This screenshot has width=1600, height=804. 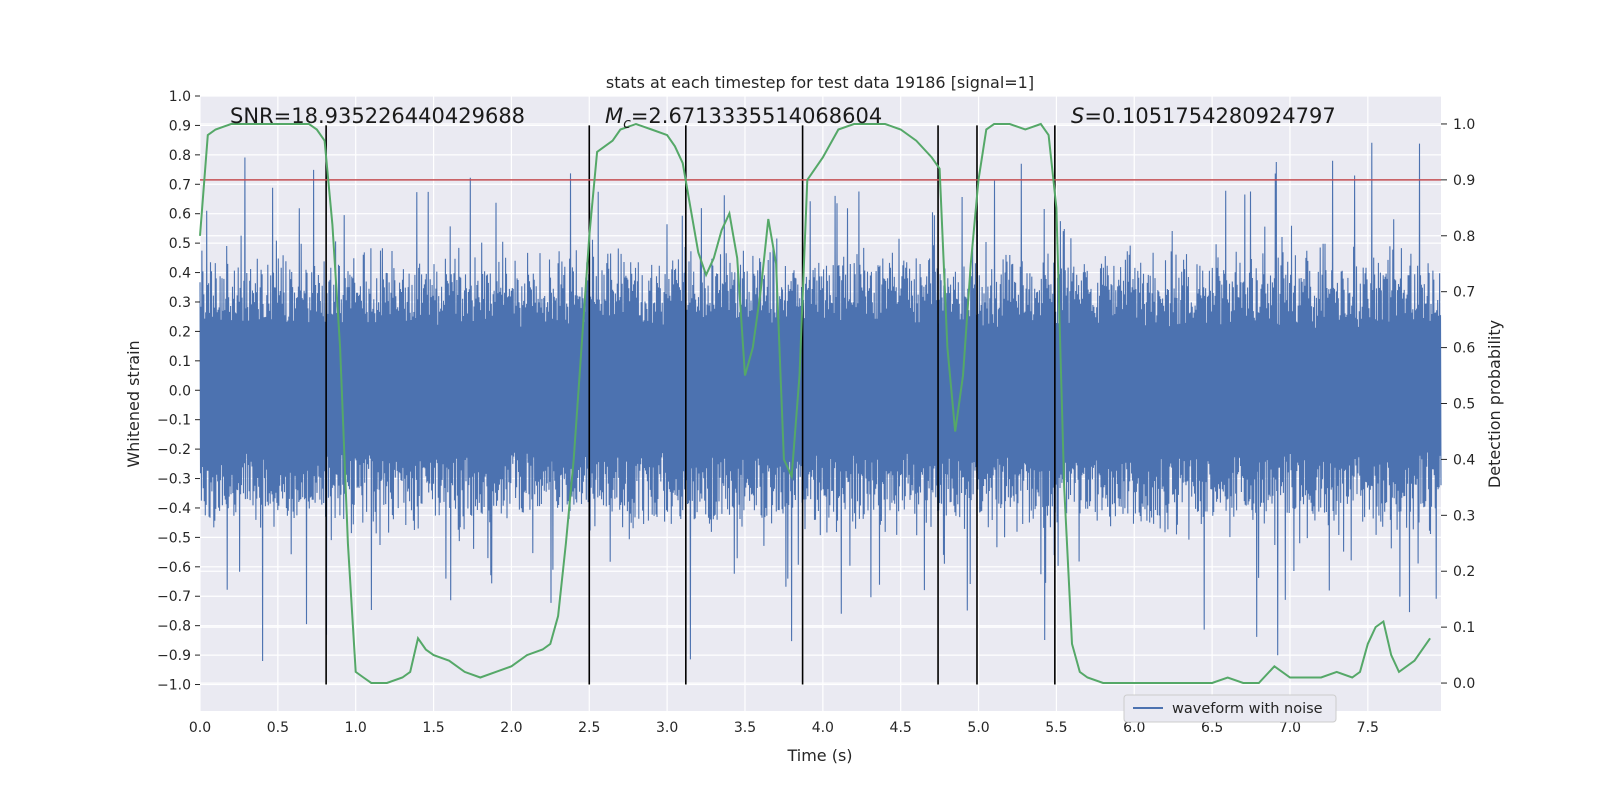 I want to click on y-left-tick-label: −0.9, so click(x=174, y=656).